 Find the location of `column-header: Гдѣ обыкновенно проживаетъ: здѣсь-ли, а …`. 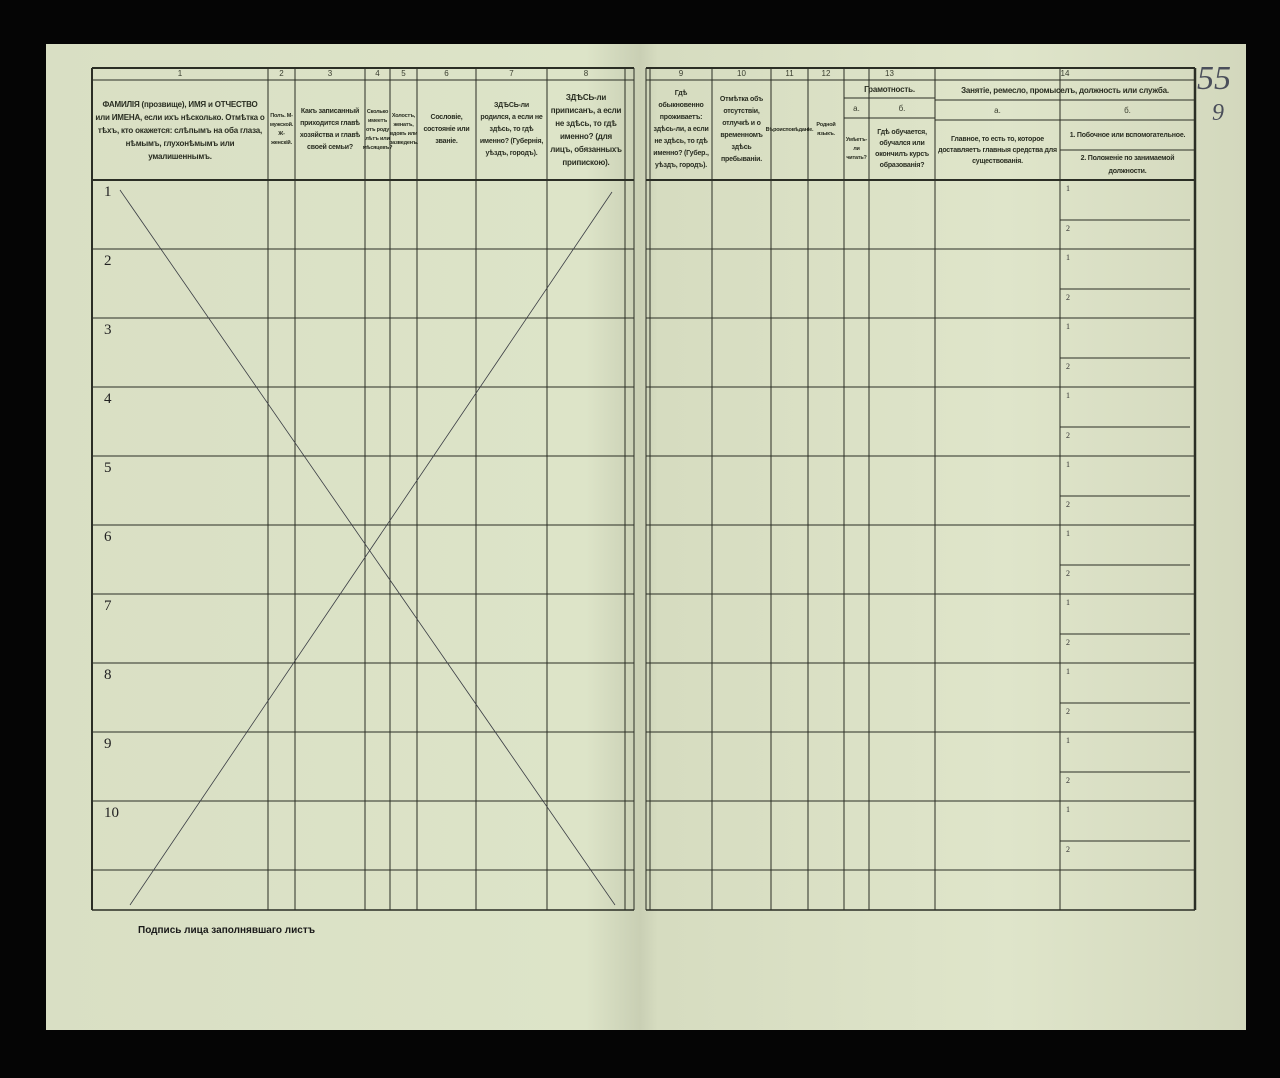

column-header: Гдѣ обыкновенно проживаетъ: здѣсь-ли, а … is located at coordinates (681, 129).